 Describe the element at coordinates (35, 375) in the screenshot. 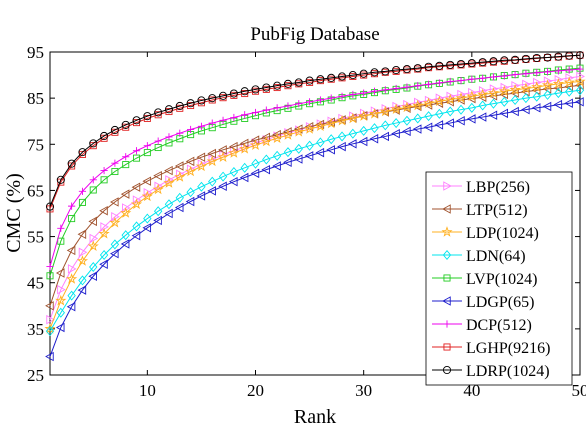

I see `y-tick-label: 25` at that location.